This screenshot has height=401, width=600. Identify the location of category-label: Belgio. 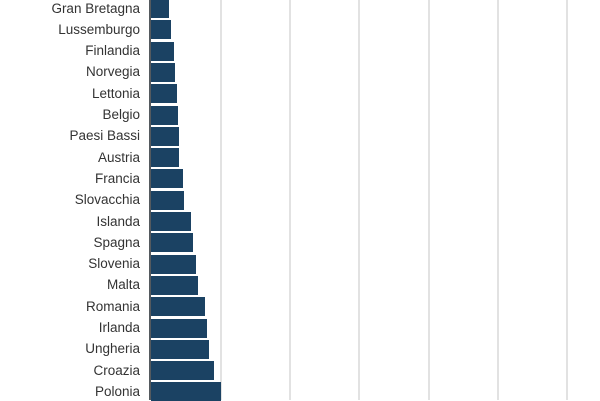
(121, 114).